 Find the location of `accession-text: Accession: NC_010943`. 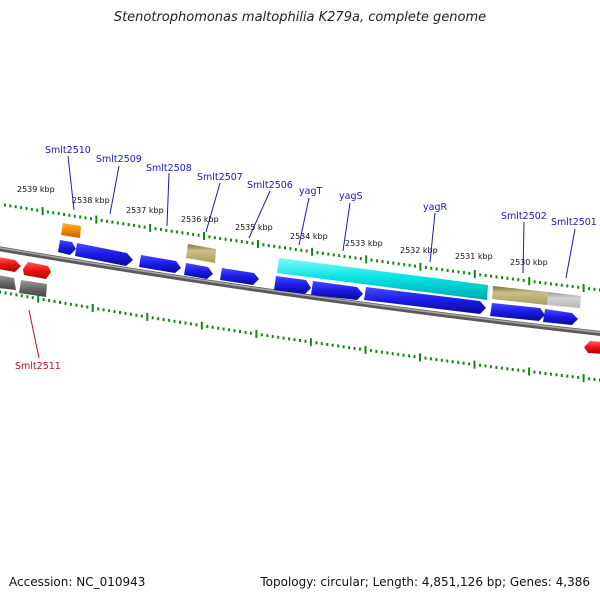

accession-text: Accession: NC_010943 is located at coordinates (77, 582).